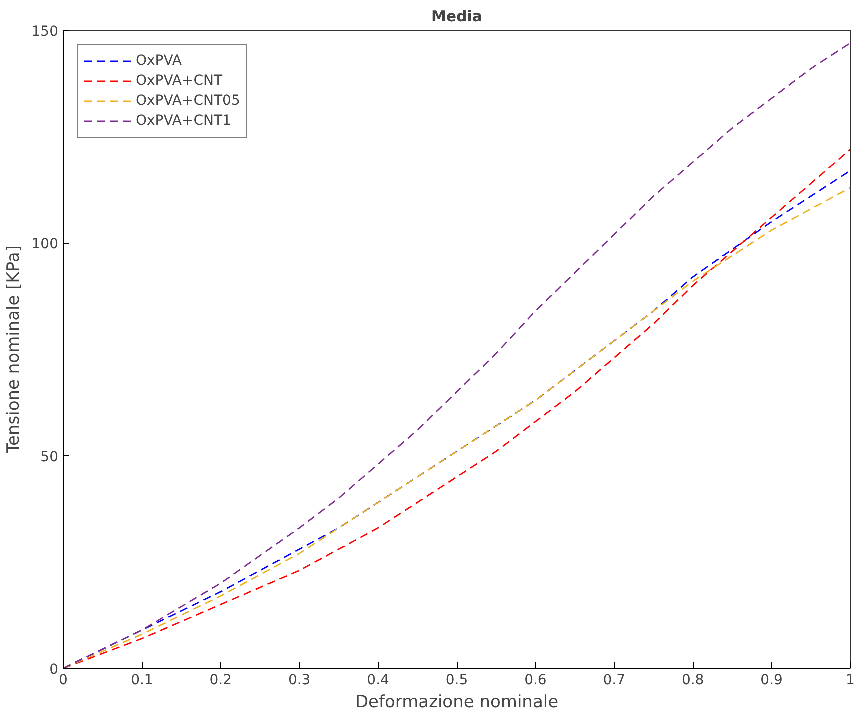 The height and width of the screenshot is (721, 867). Describe the element at coordinates (457, 680) in the screenshot. I see `x-tick-label: 0.5` at that location.